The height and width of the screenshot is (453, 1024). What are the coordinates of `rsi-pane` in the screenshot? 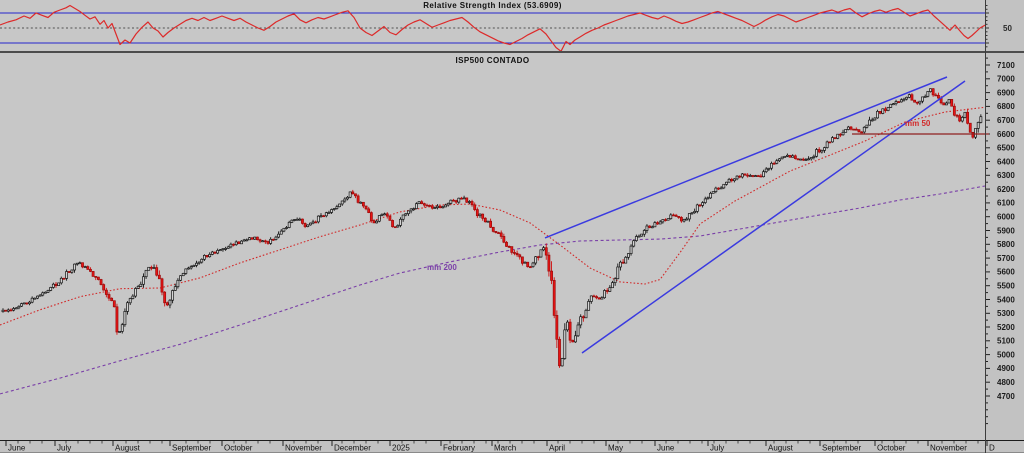 It's located at (492, 28).